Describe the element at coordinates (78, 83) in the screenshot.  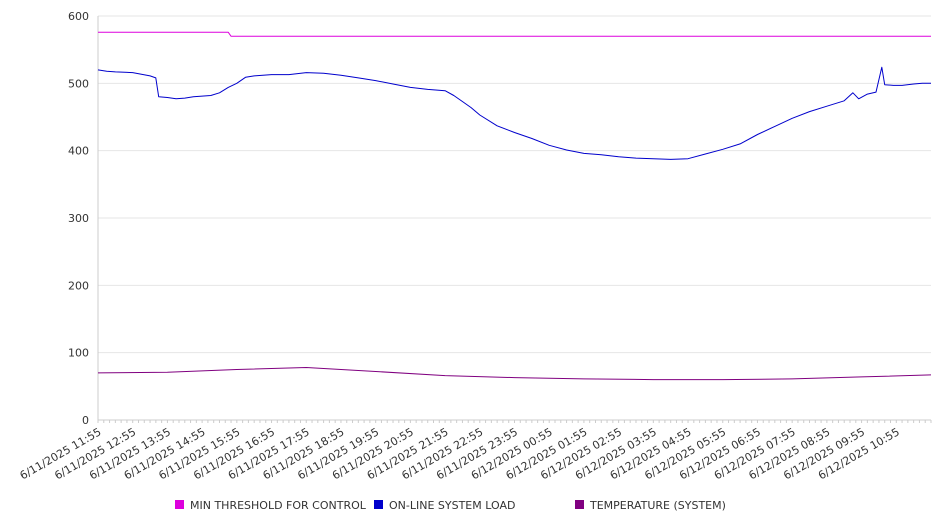
I see `y-tick-label: 500` at that location.